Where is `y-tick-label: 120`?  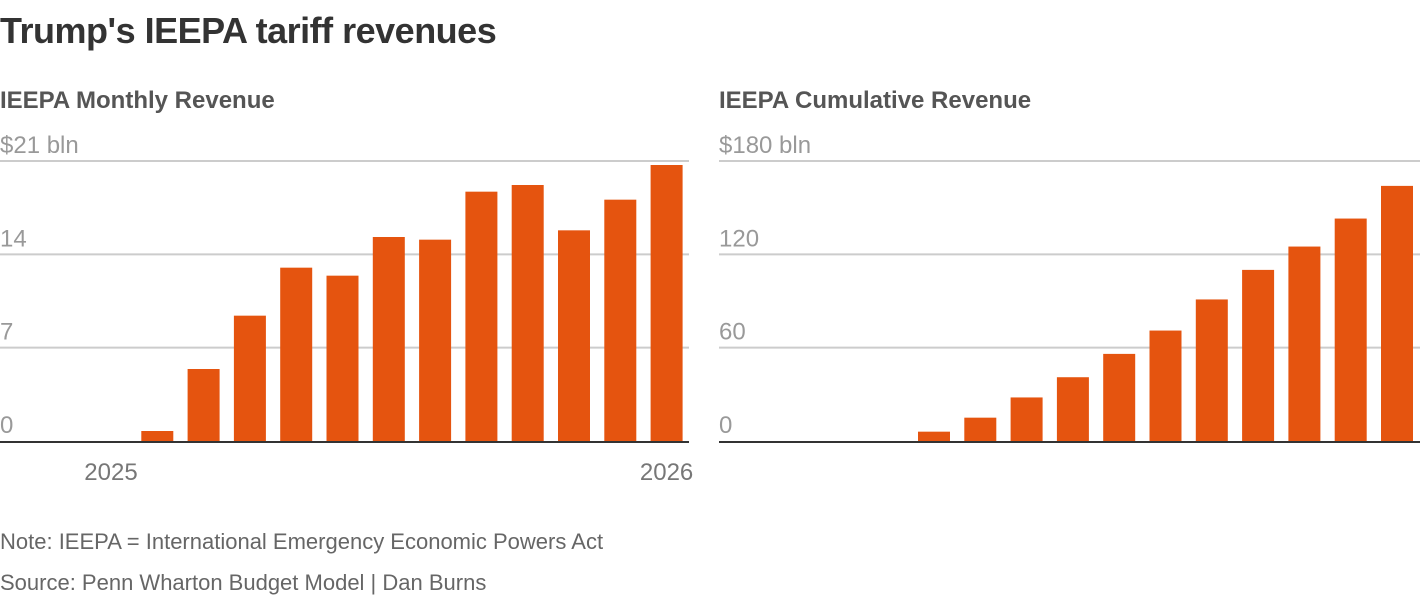
y-tick-label: 120 is located at coordinates (739, 238).